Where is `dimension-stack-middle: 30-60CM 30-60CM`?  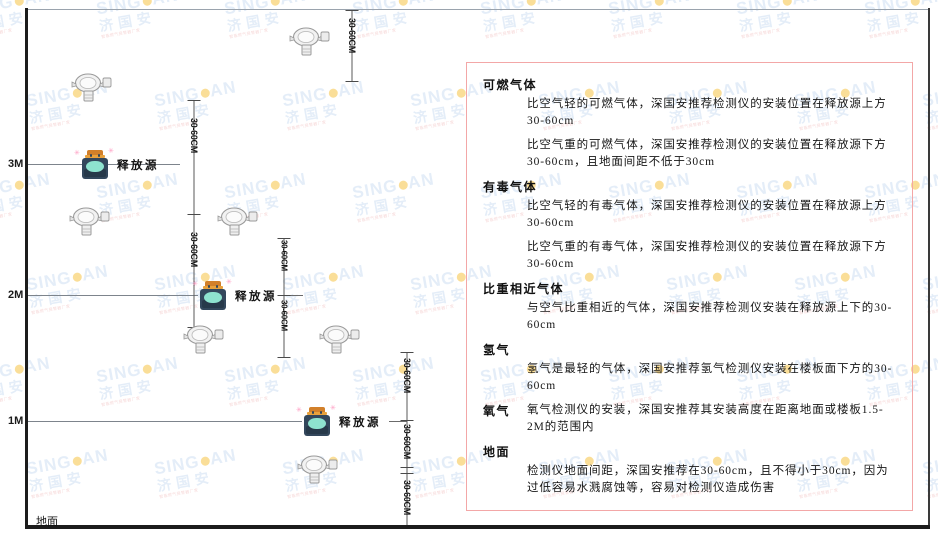
dimension-stack-middle: 30-60CM 30-60CM is located at coordinates (284, 298).